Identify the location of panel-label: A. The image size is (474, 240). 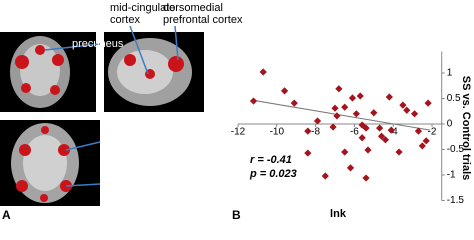
(6, 215).